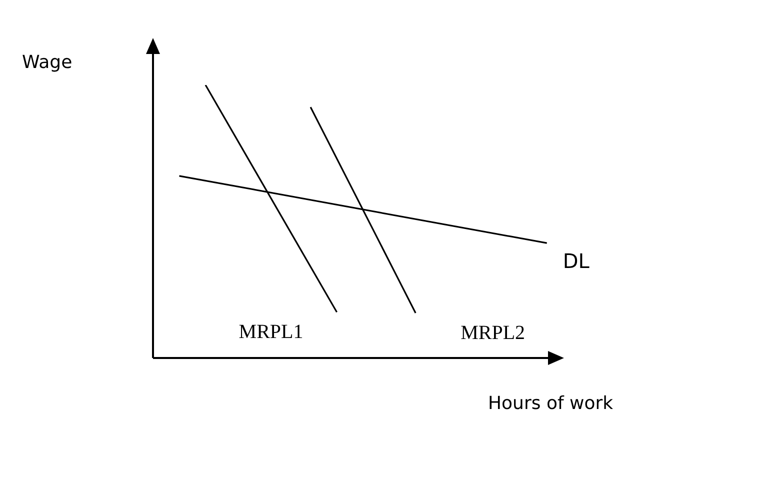 The width and height of the screenshot is (784, 482). What do you see at coordinates (271, 332) in the screenshot?
I see `series-label: MRPL1` at bounding box center [271, 332].